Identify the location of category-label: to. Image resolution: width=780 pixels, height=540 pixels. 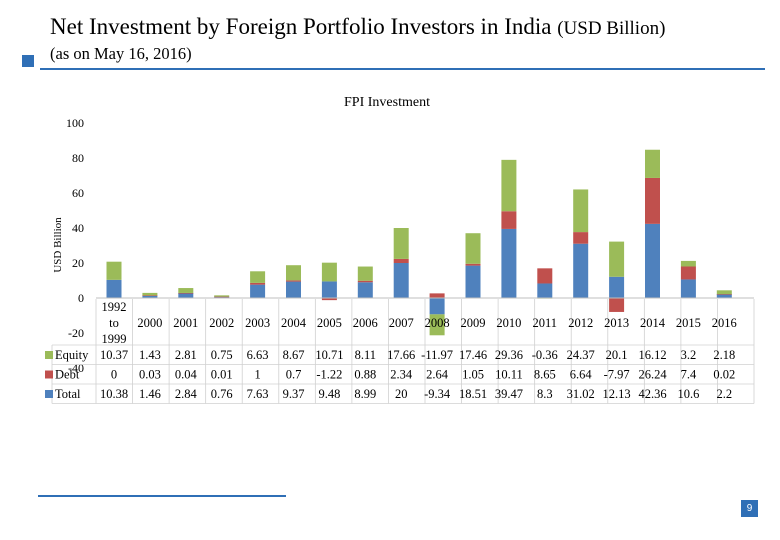
(114, 323).